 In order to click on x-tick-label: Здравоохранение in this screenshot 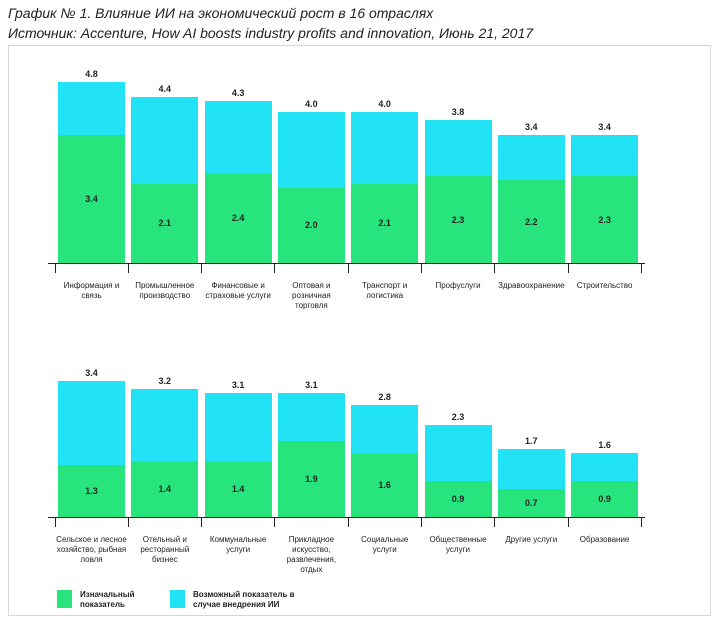, I will do `click(531, 285)`.